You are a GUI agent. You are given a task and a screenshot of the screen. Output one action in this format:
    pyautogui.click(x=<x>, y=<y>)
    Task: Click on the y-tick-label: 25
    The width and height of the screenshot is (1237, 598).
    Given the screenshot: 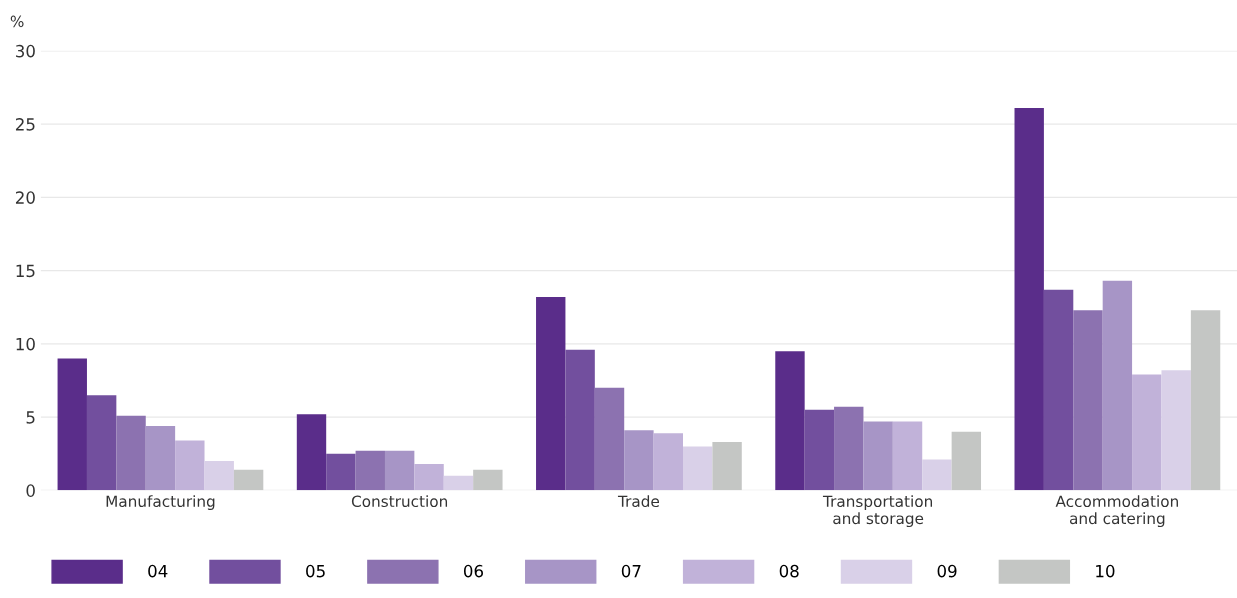 What is the action you would take?
    pyautogui.click(x=25, y=124)
    